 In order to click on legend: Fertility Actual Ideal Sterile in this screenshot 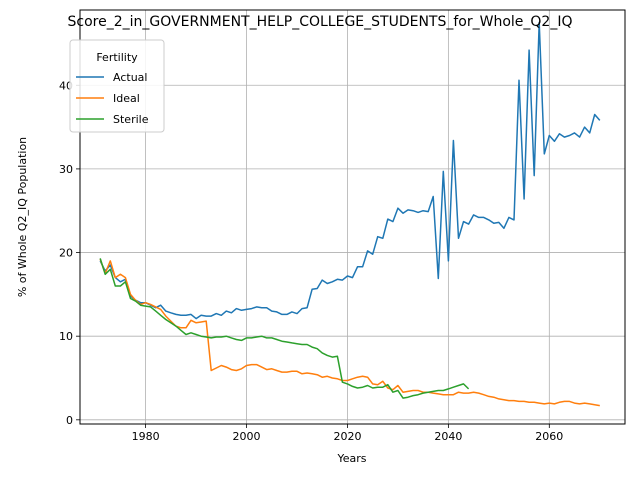, I will do `click(117, 86)`.